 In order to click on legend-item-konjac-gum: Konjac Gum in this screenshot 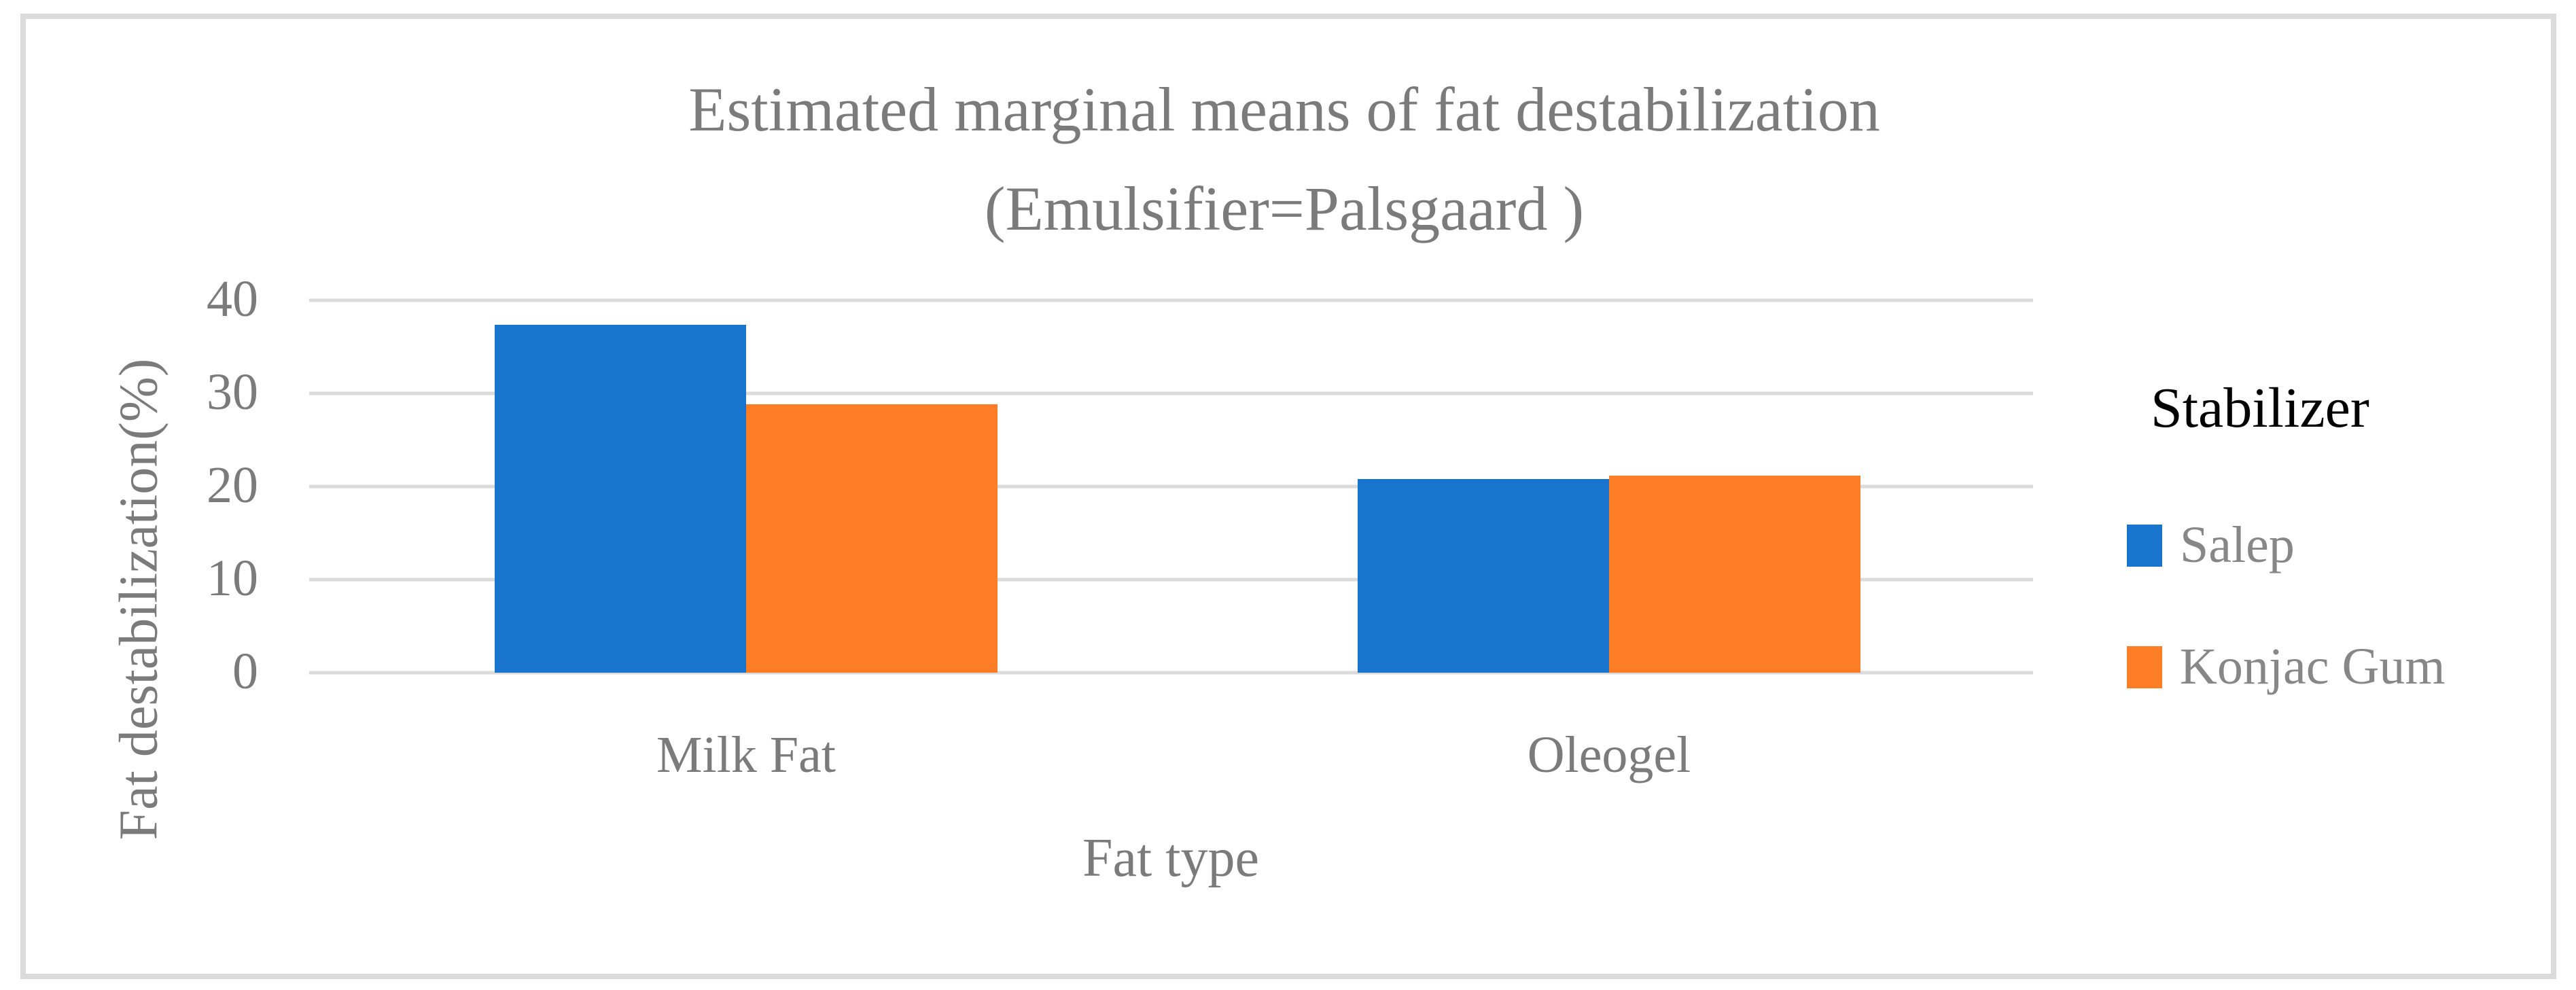, I will do `click(2344, 666)`.